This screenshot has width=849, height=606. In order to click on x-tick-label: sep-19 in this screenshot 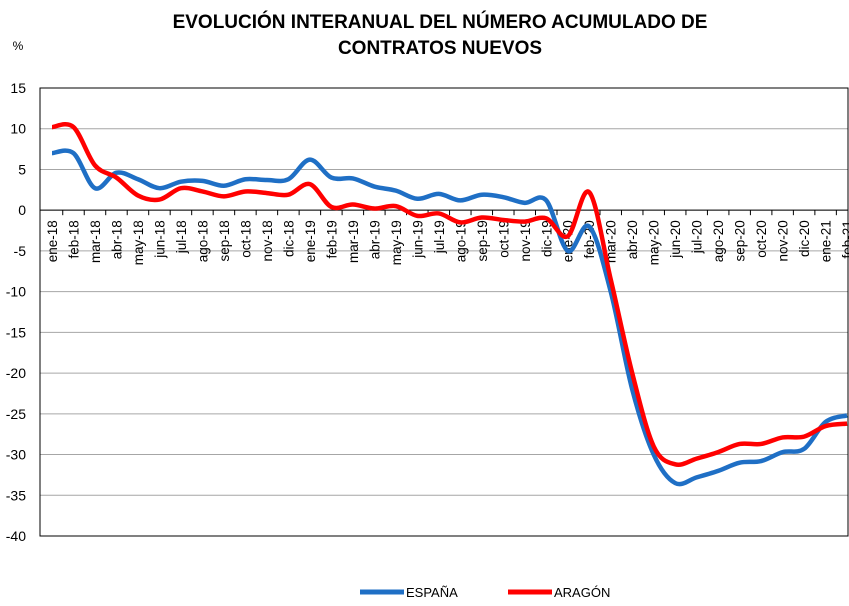, I will do `click(482, 240)`.